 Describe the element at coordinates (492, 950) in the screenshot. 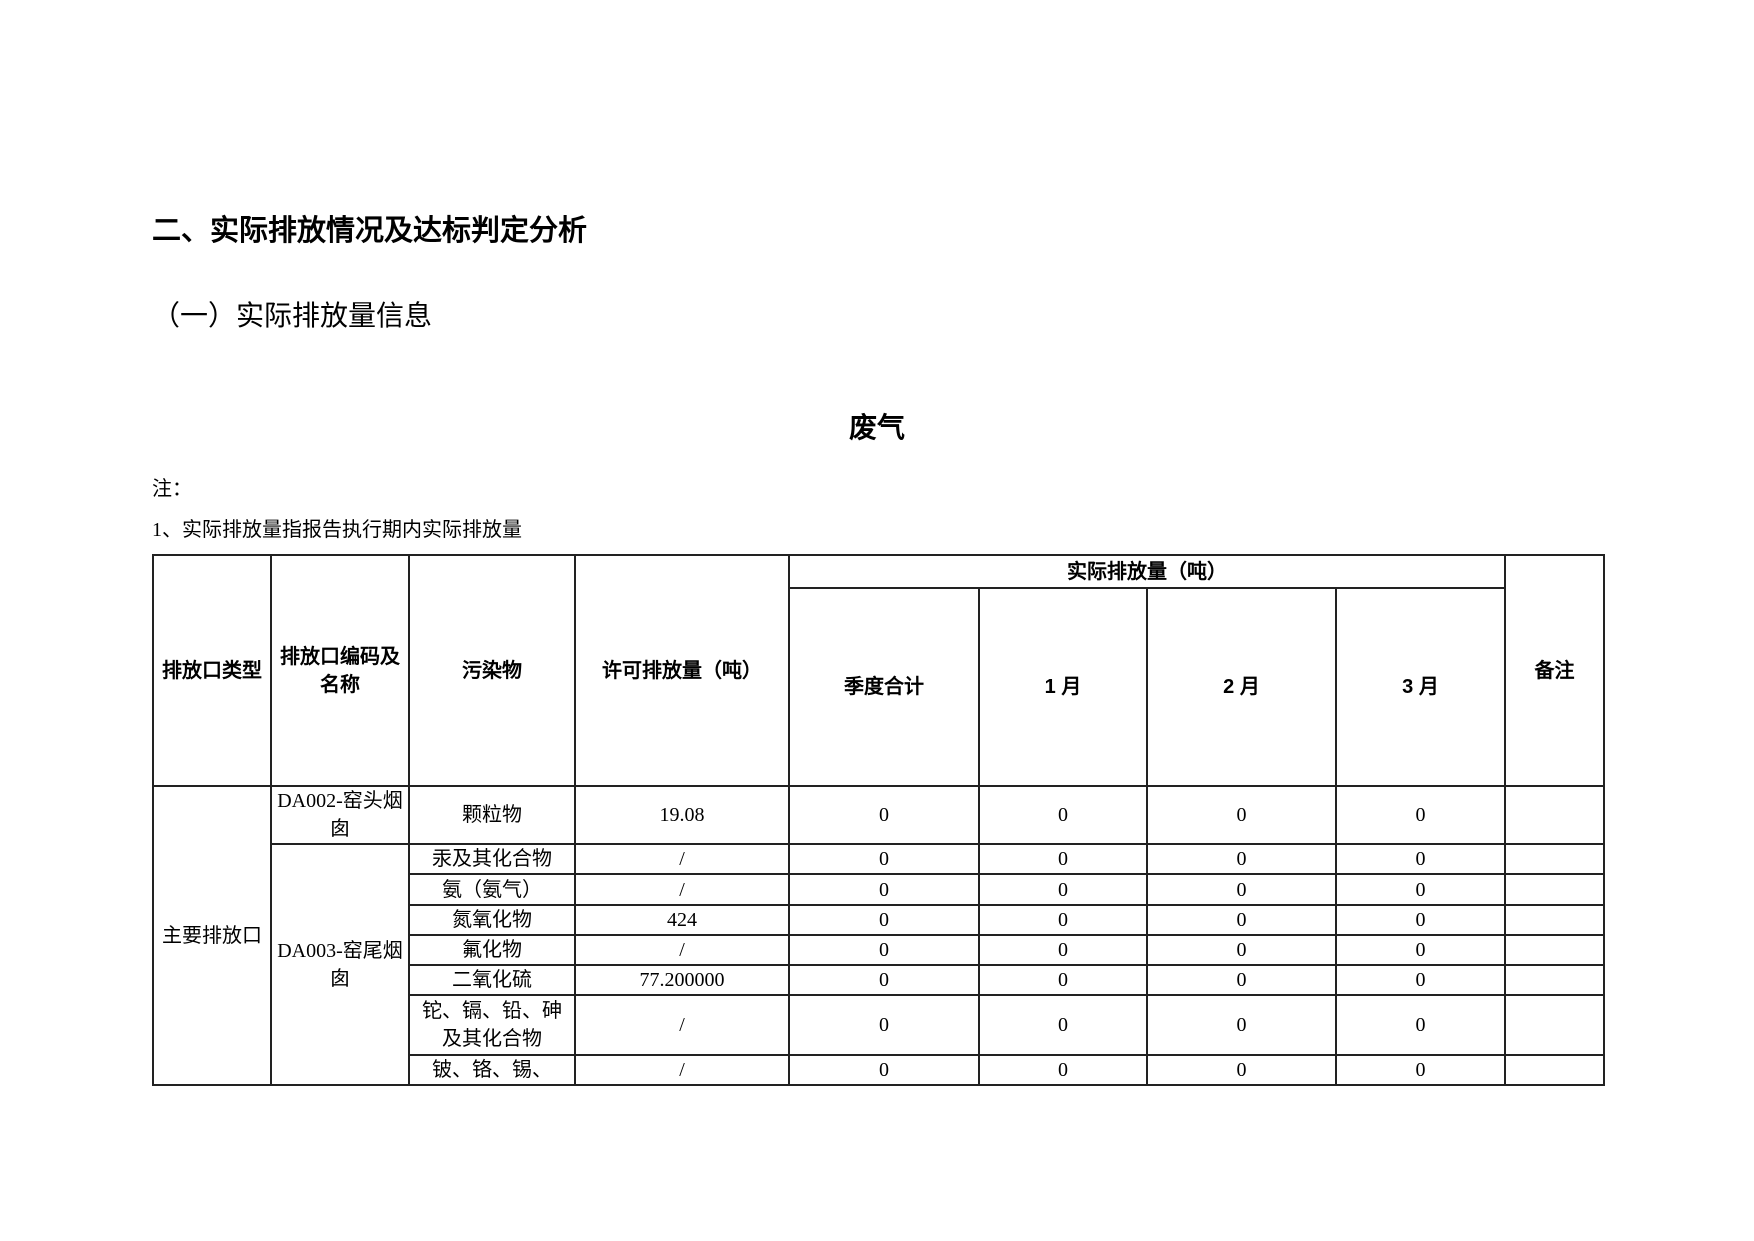

I see `pollutant-cell: 氟化物` at that location.